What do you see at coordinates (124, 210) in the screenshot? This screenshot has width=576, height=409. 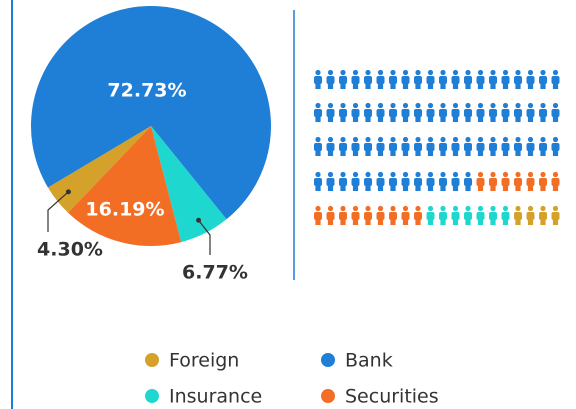 I see `data-label: 16.19%` at bounding box center [124, 210].